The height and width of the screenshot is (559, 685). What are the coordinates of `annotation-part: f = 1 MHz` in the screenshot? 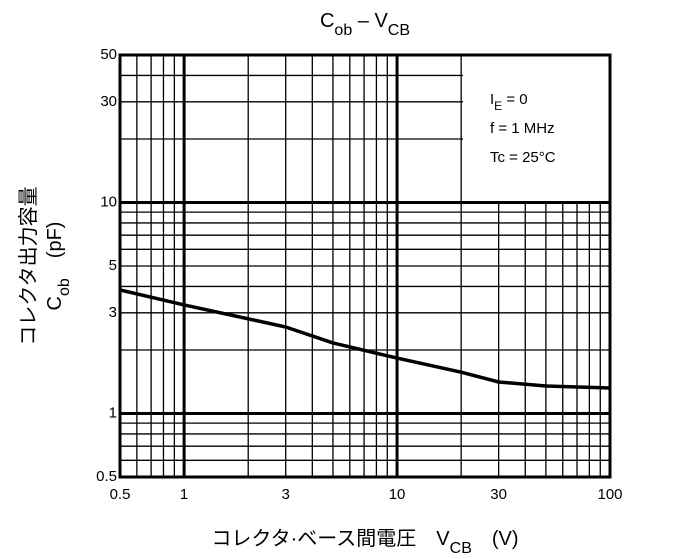 It's located at (522, 128).